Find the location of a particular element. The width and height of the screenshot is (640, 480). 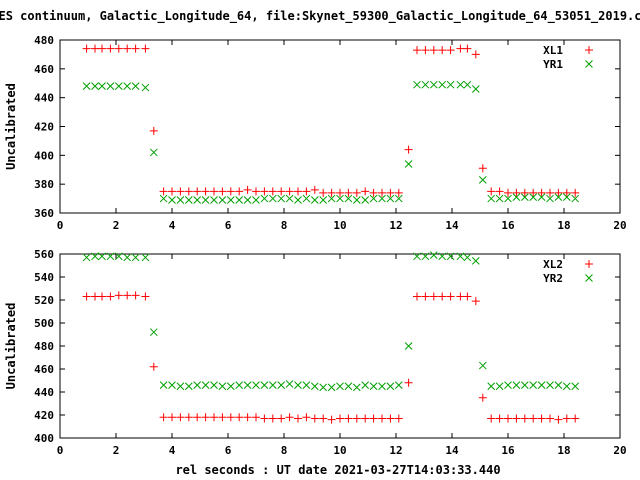

y-tick-label: 460 is located at coordinates (44, 69).